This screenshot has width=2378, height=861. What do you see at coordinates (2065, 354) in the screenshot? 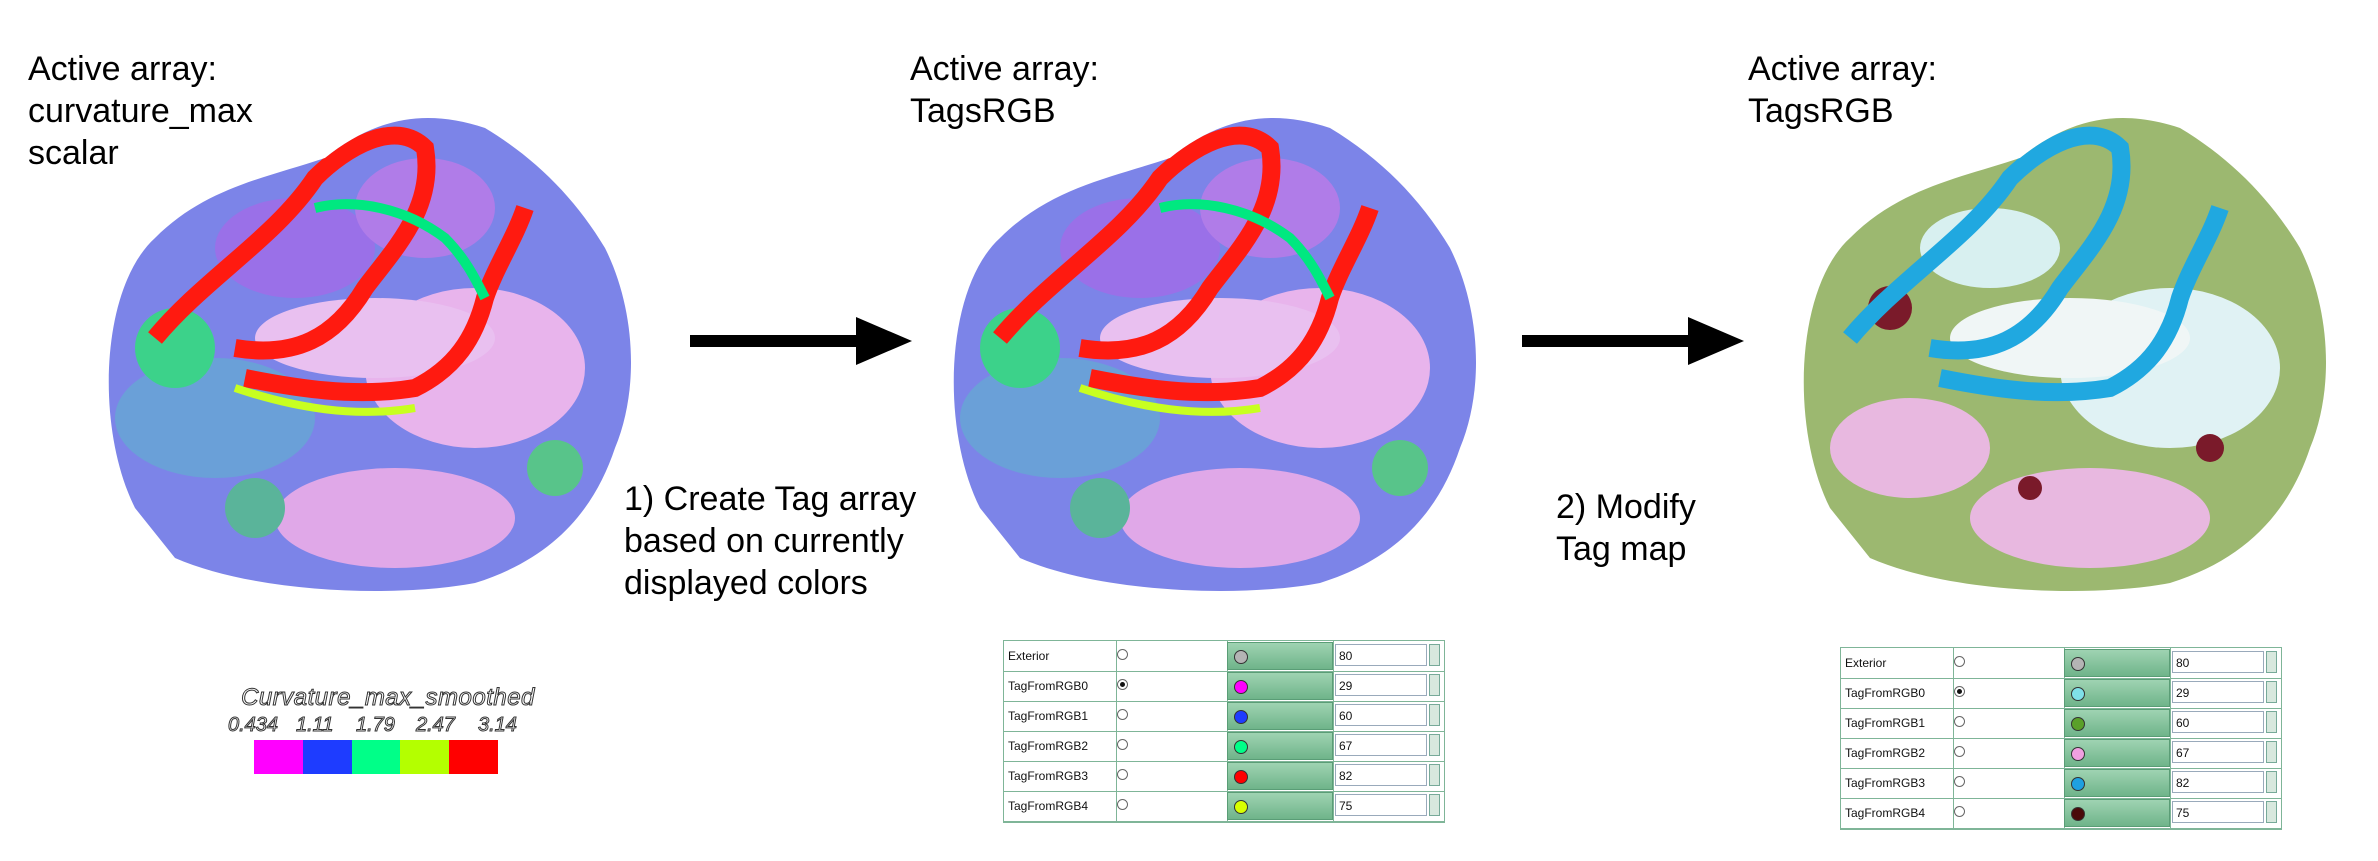
I see `mesh-modified-tags` at bounding box center [2065, 354].